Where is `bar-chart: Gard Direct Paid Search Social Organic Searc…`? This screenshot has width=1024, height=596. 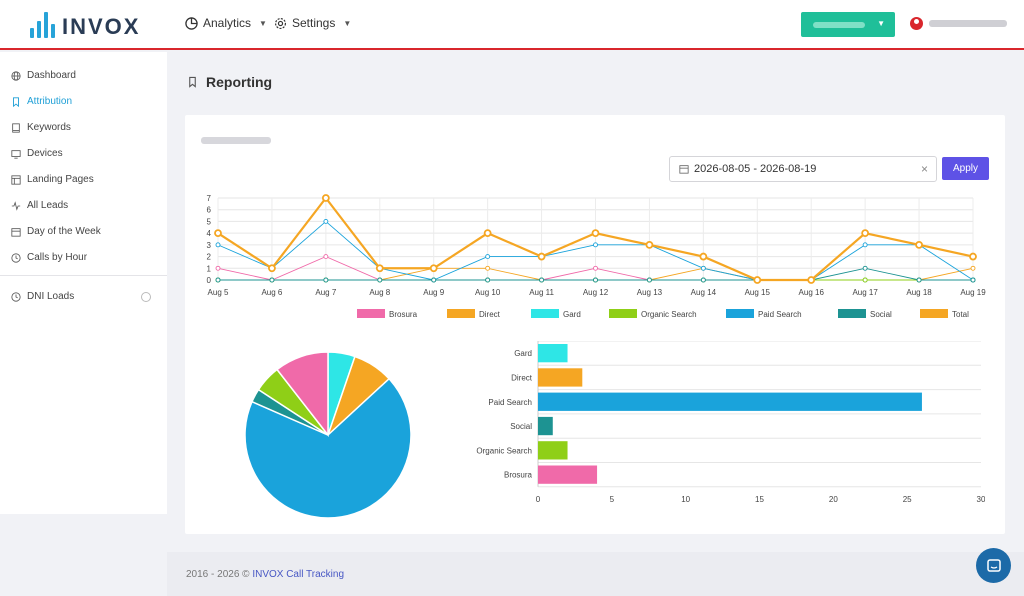
bar-chart: Gard Direct Paid Search Social Organic Searc… is located at coordinates (730, 422).